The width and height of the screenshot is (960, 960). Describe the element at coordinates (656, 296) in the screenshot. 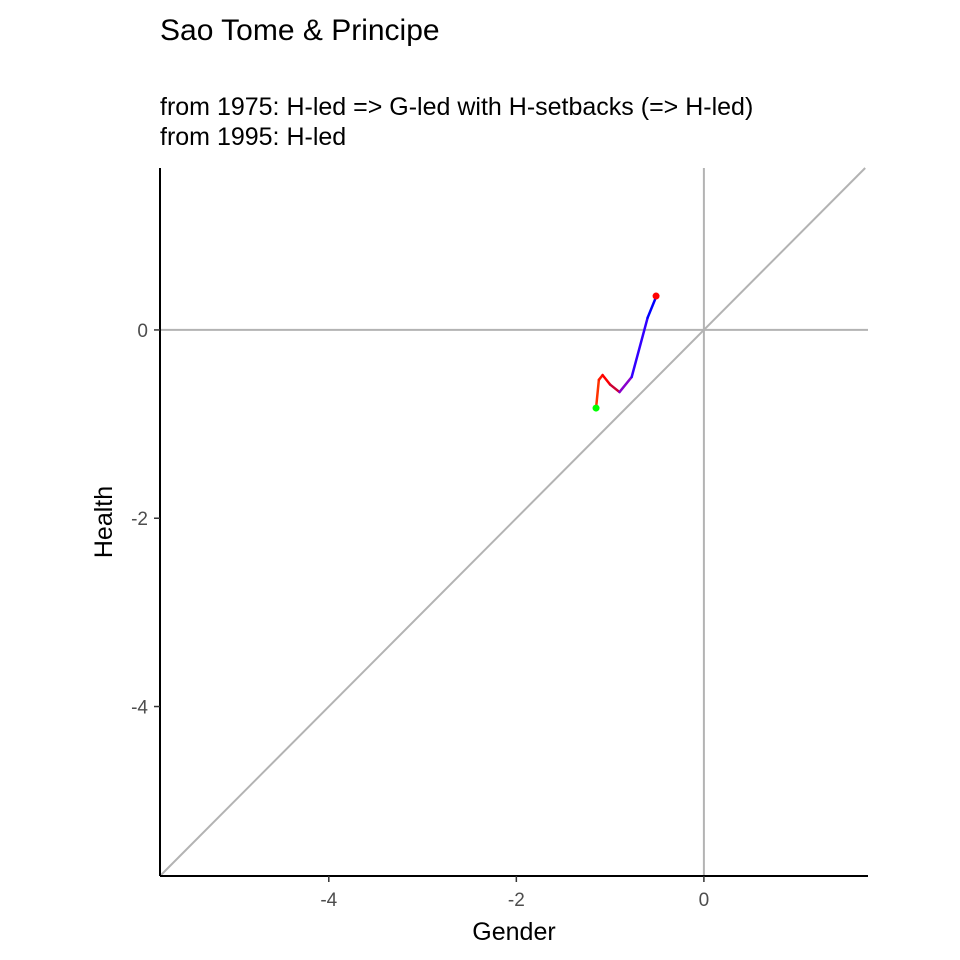

I see `end-point-marker` at that location.